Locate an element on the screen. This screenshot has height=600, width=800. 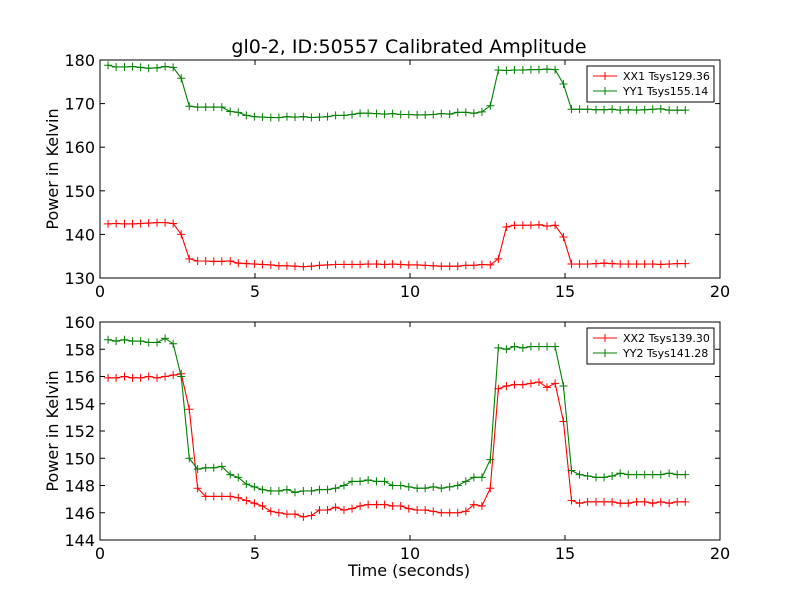
y-tick-label: 160 is located at coordinates (79, 147).